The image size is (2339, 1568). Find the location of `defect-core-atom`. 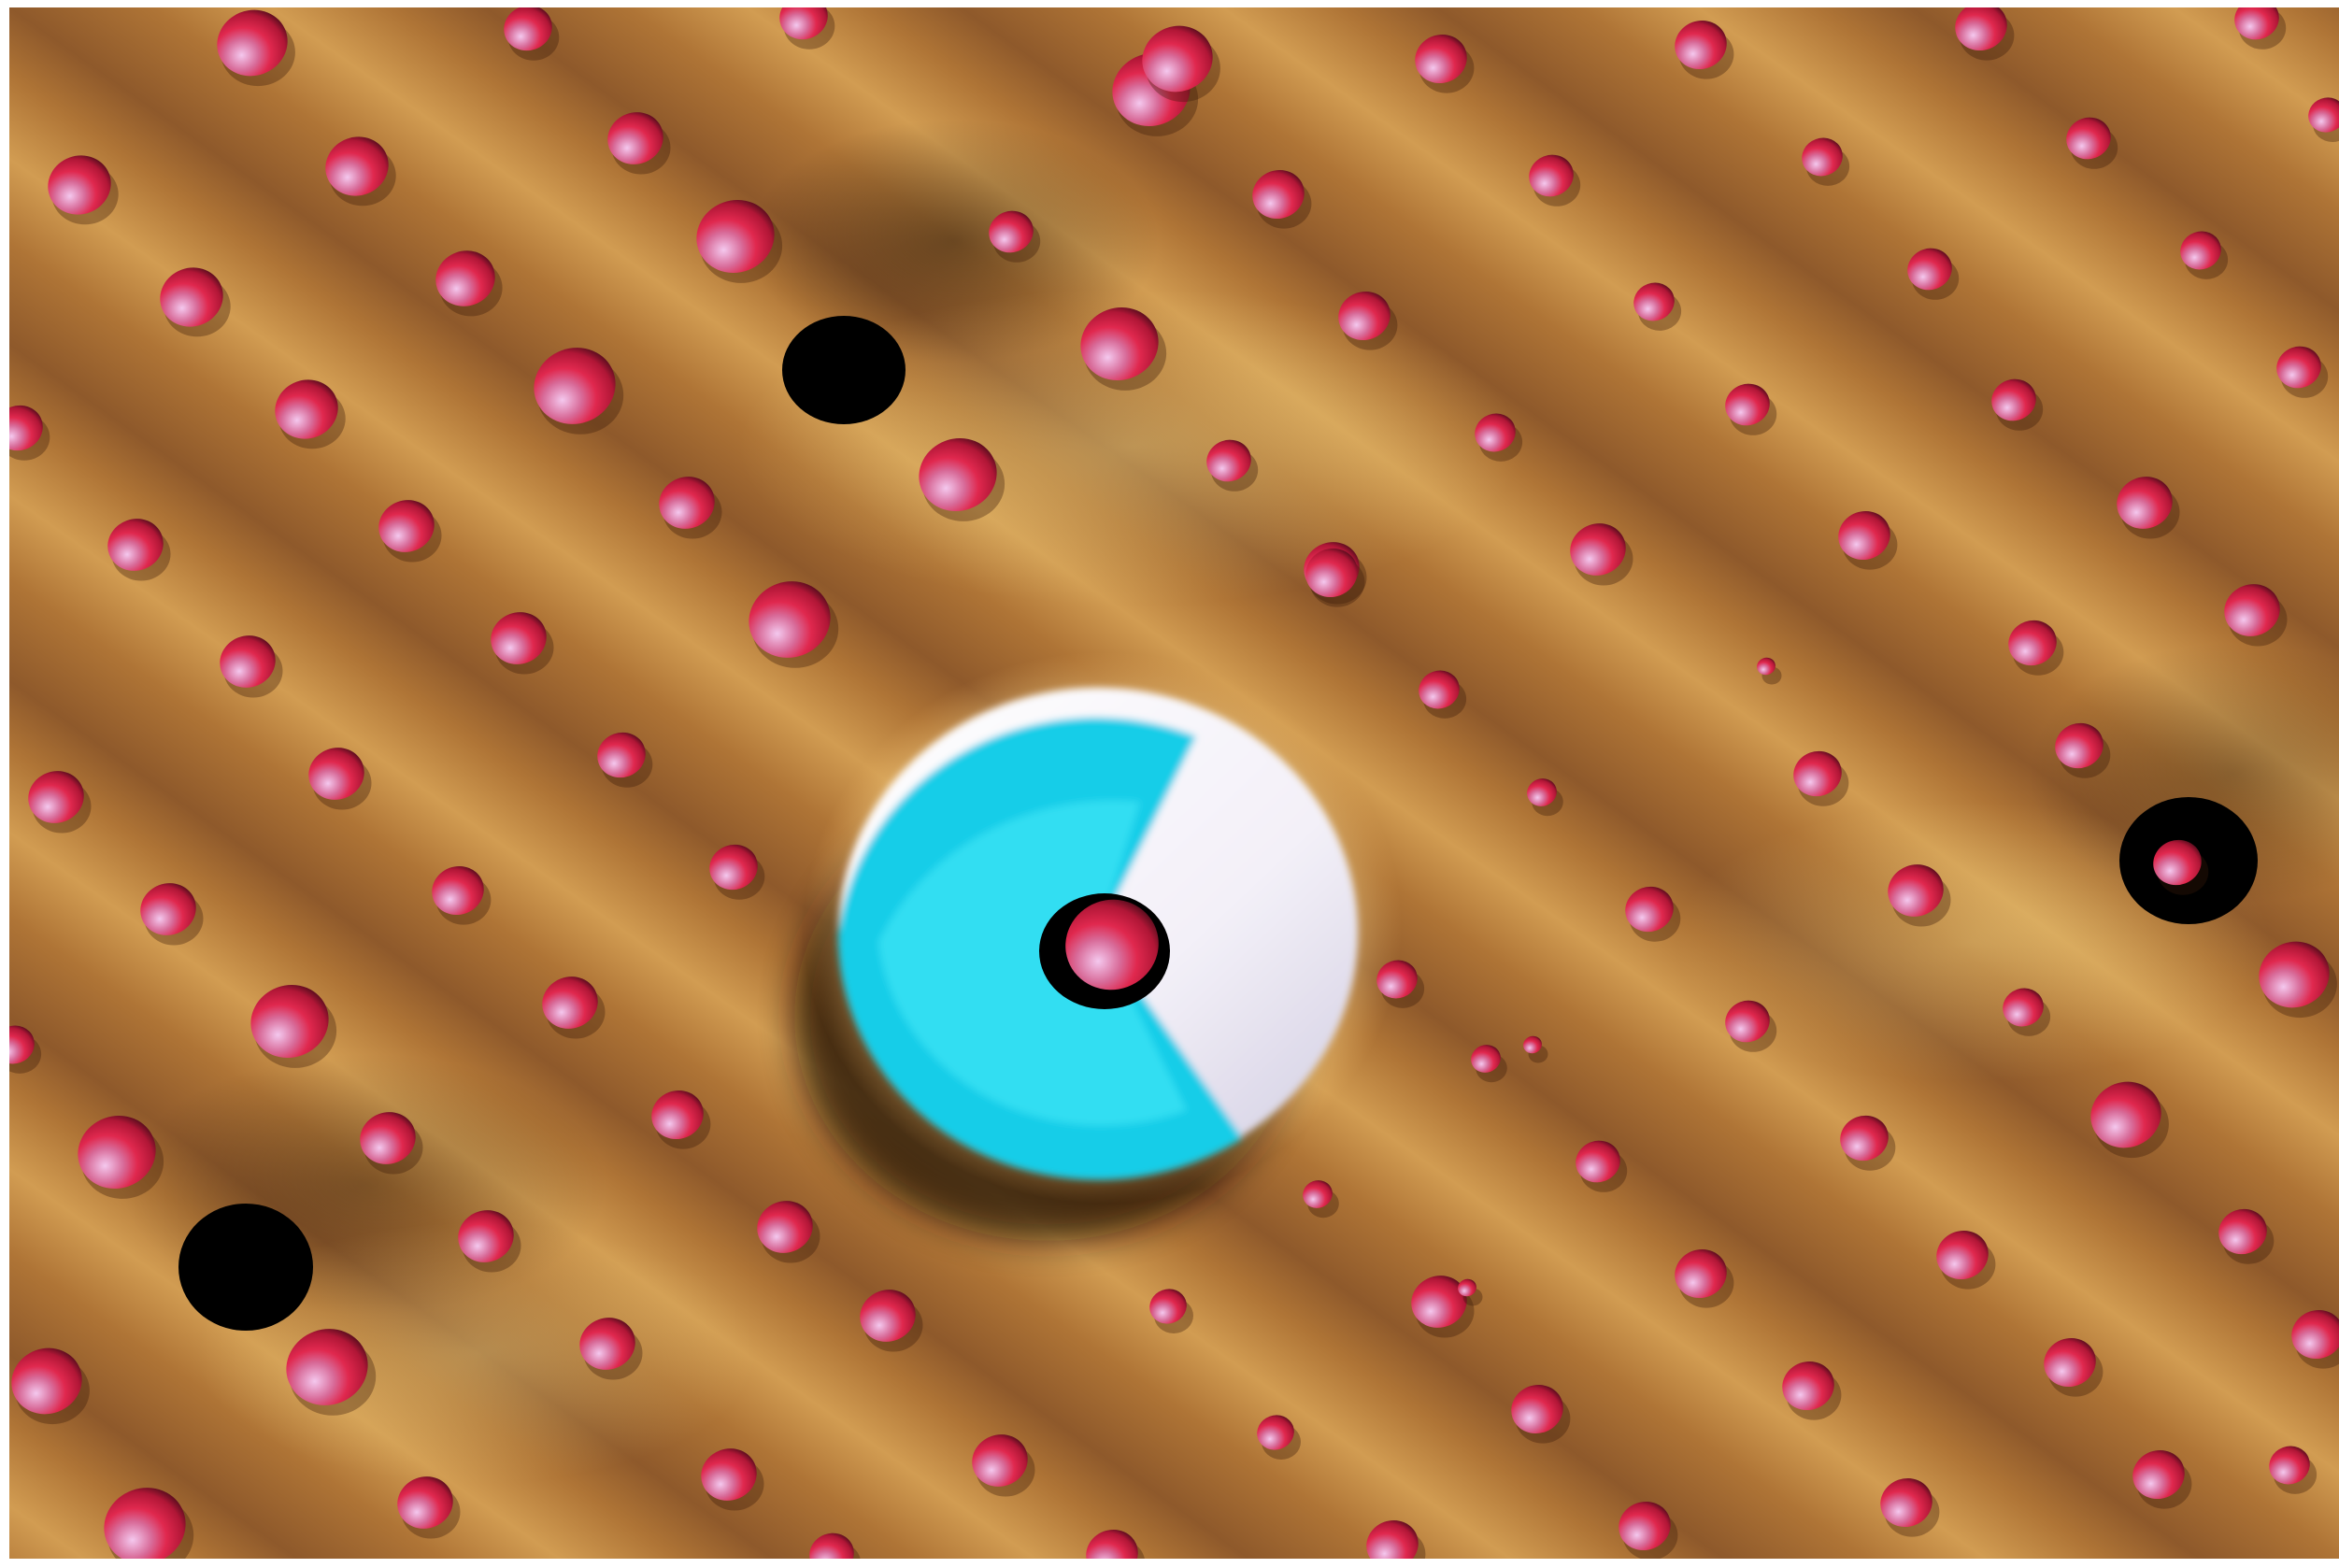

defect-core-atom is located at coordinates (1112, 945).